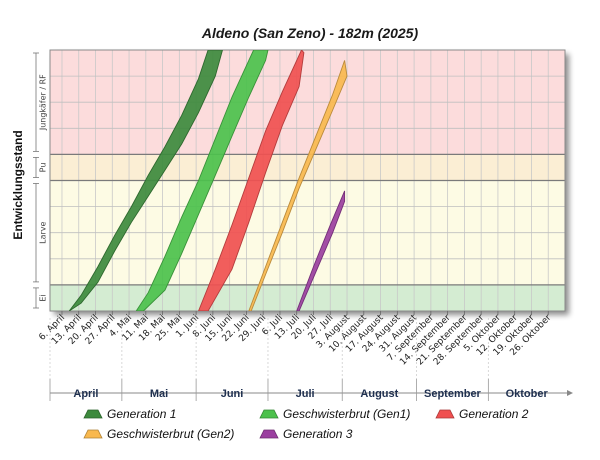 This screenshot has height=460, width=600. Describe the element at coordinates (232, 394) in the screenshot. I see `month-label-juni: Juni` at that location.